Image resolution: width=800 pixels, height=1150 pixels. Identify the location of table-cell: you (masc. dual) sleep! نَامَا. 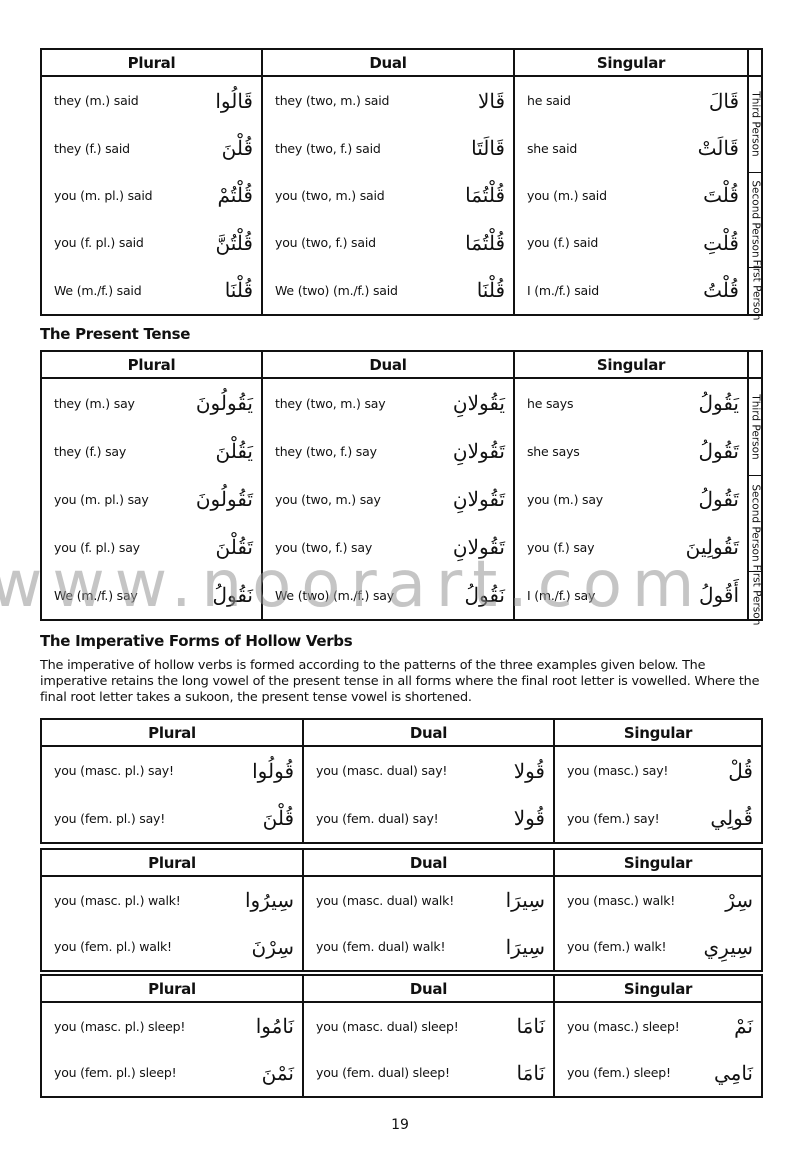
(428, 1026).